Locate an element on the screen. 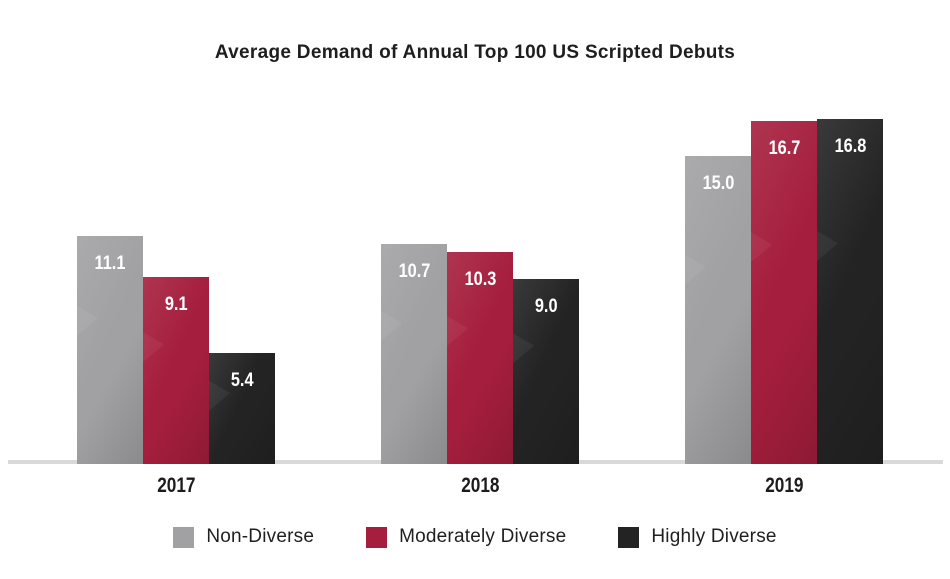  bar-moderately-diverse-2017: 9.1 is located at coordinates (176, 370).